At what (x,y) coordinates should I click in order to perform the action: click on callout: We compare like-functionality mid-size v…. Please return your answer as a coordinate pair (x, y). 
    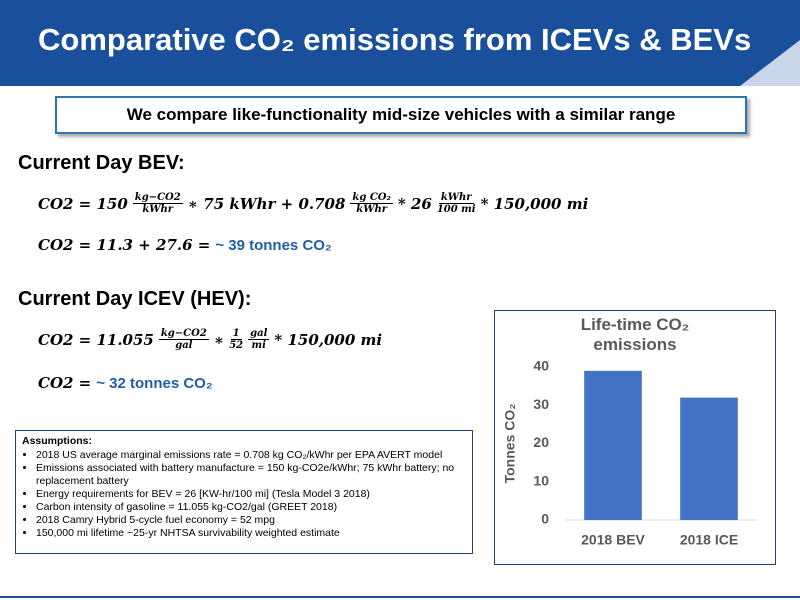
    Looking at the image, I should click on (401, 115).